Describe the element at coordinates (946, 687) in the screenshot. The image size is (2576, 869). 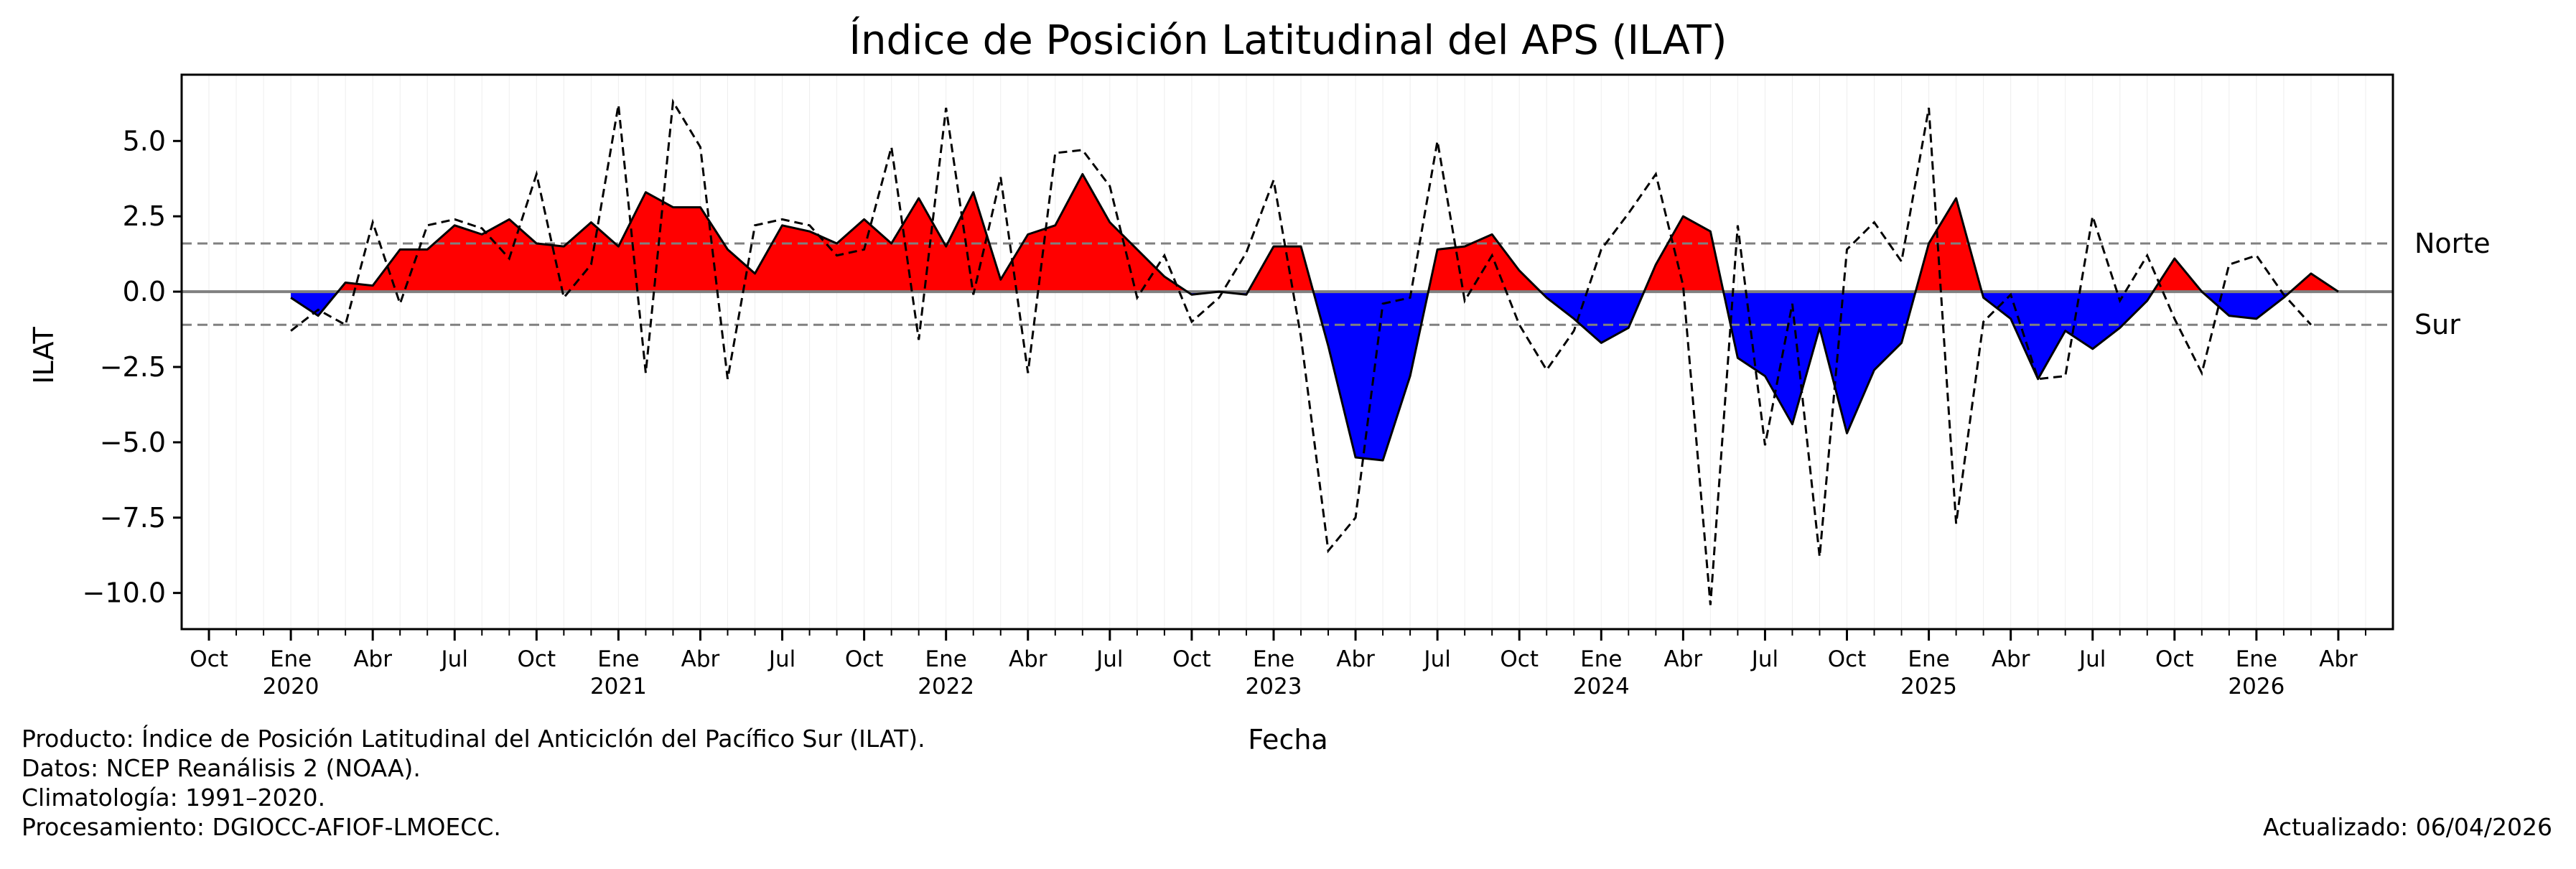
I see `x-year-label: 2022` at that location.